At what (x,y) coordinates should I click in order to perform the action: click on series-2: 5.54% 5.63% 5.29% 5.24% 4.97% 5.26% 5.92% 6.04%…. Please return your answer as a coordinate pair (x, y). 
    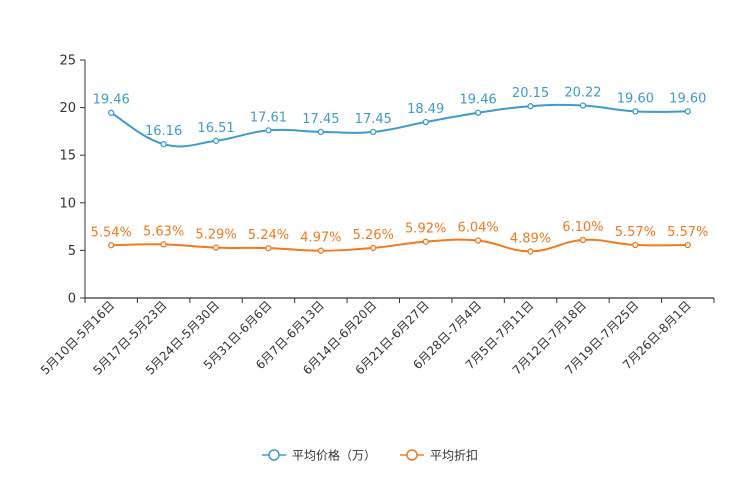
    Looking at the image, I should click on (399, 237).